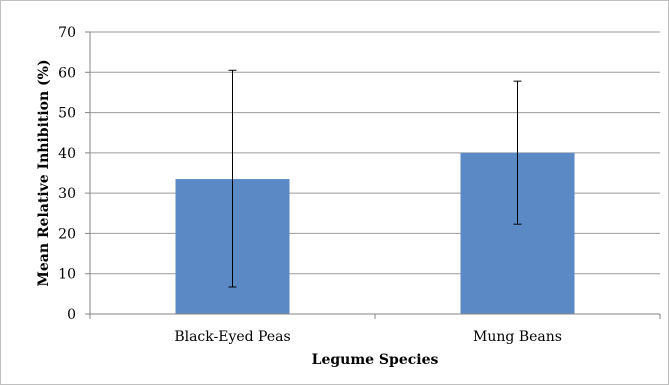 Image resolution: width=669 pixels, height=385 pixels. Describe the element at coordinates (517, 337) in the screenshot. I see `x-tick-label: Mung Beans` at that location.